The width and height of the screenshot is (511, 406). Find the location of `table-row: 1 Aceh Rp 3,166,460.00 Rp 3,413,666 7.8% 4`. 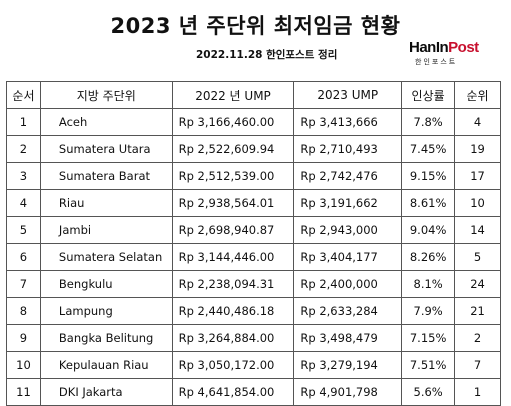

table-row: 1 Aceh Rp 3,166,460.00 Rp 3,413,666 7.8% 4 is located at coordinates (253, 122).